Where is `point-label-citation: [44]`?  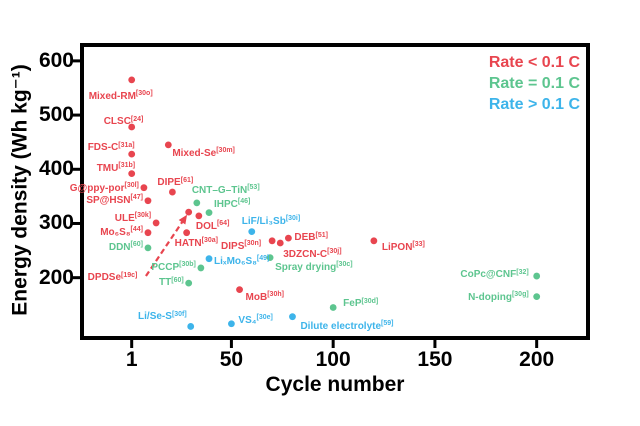
point-label-citation: [44] is located at coordinates (136, 230).